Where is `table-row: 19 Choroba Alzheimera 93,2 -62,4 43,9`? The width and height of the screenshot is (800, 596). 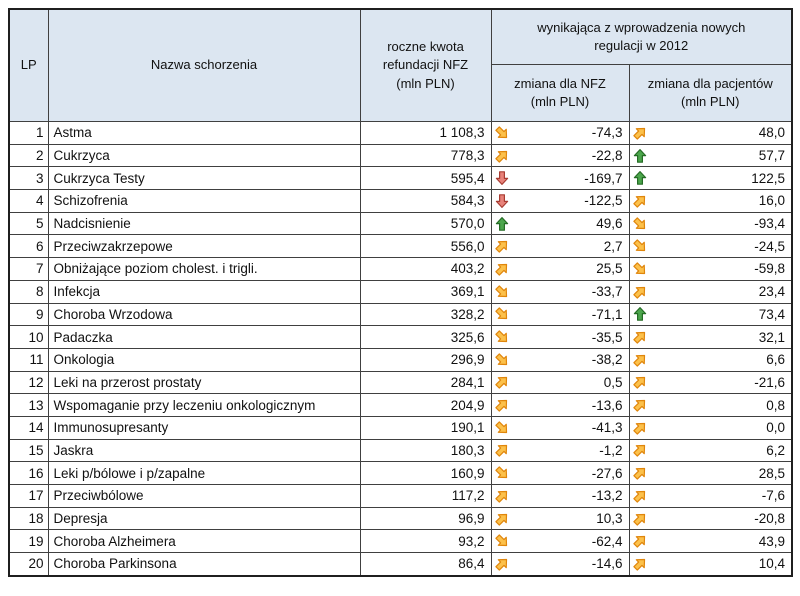 table-row: 19 Choroba Alzheimera 93,2 -62,4 43,9 is located at coordinates (400, 541).